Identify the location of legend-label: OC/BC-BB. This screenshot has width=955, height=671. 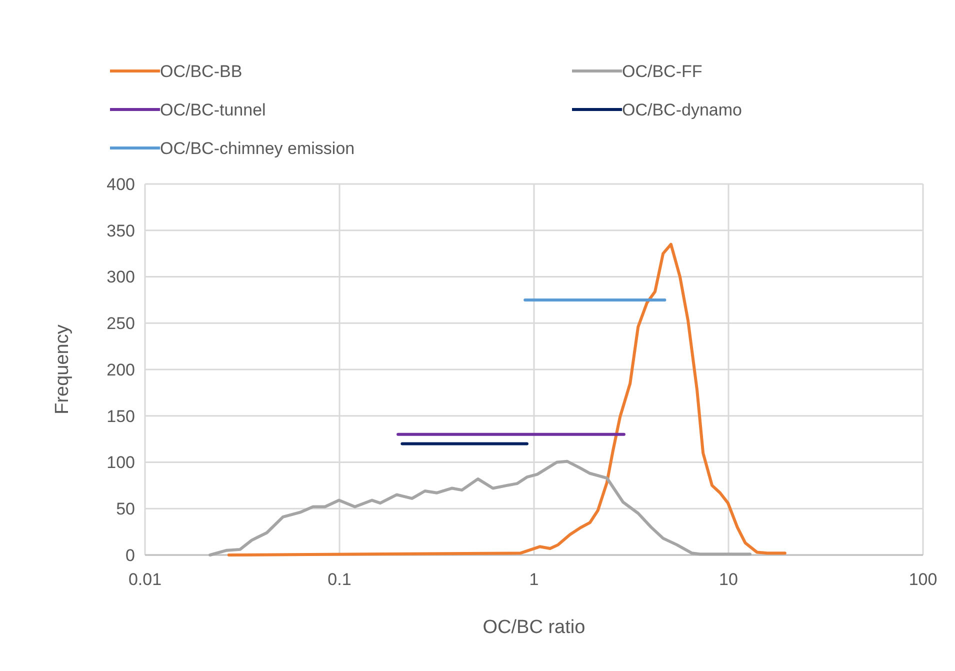
(201, 71).